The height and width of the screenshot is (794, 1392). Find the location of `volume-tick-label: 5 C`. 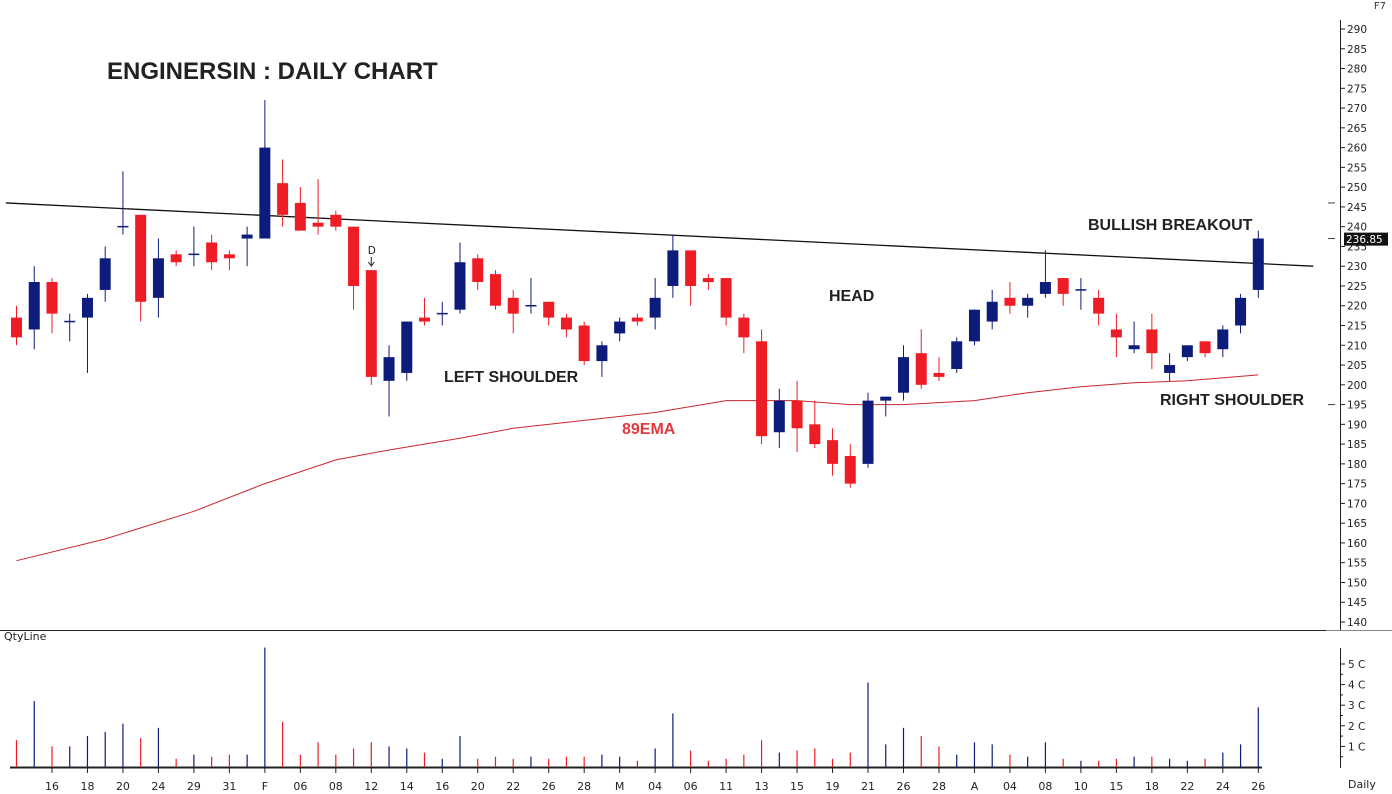

volume-tick-label: 5 C is located at coordinates (1356, 665).